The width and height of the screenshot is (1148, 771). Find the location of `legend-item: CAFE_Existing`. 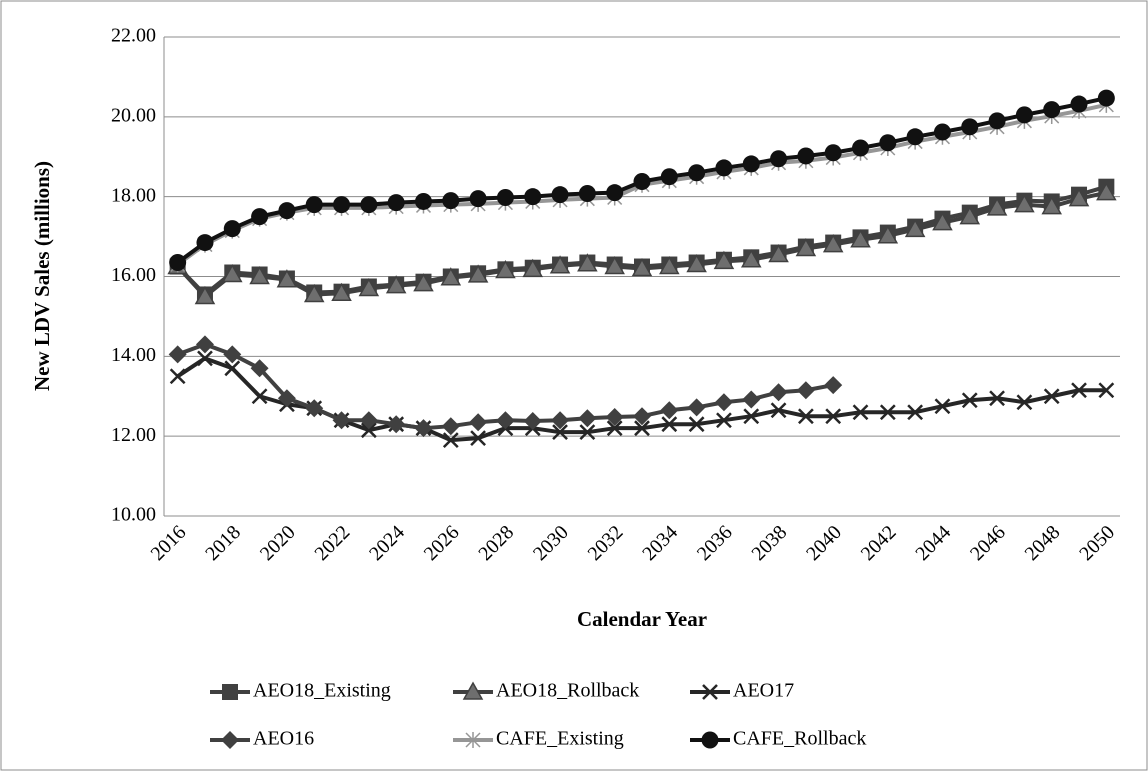

legend-item: CAFE_Existing is located at coordinates (538, 739).